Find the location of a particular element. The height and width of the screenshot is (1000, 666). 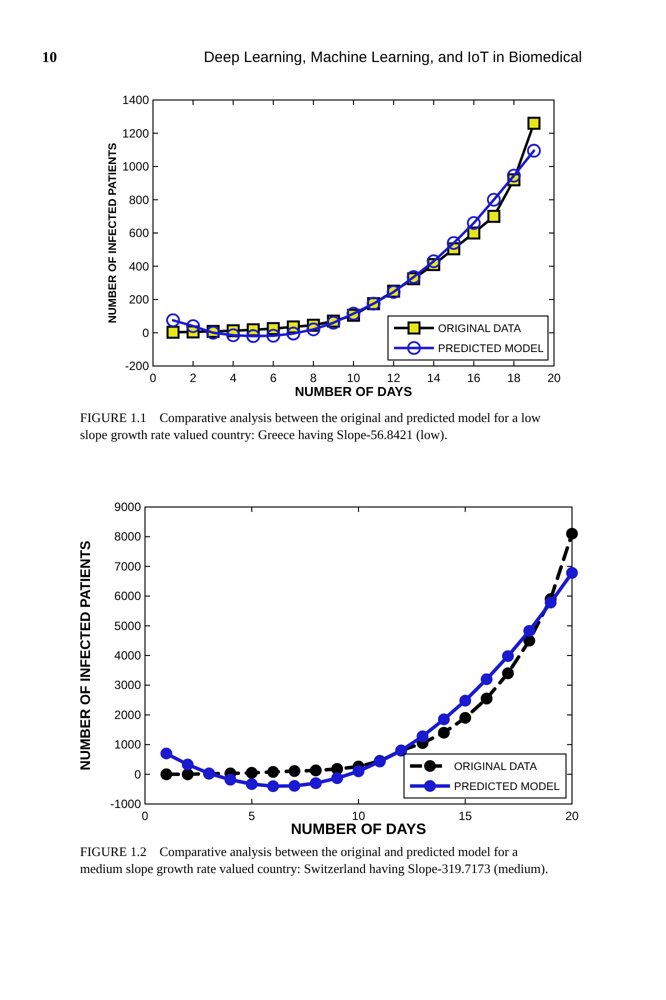

y-tick-label: 7000 is located at coordinates (128, 566).